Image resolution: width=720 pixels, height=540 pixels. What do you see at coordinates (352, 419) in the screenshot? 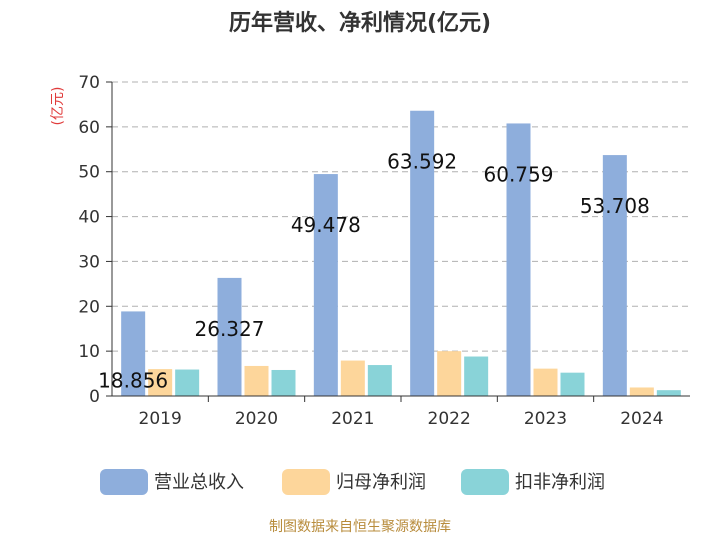
I see `x-tick-label: 2021` at bounding box center [352, 419].